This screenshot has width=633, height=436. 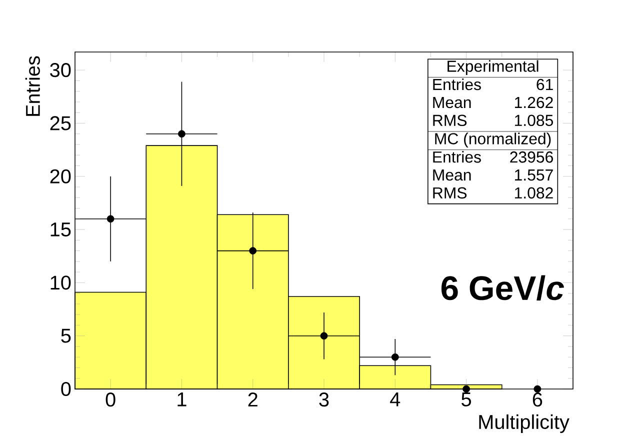 I want to click on x-tick-label: 6, so click(x=537, y=399).